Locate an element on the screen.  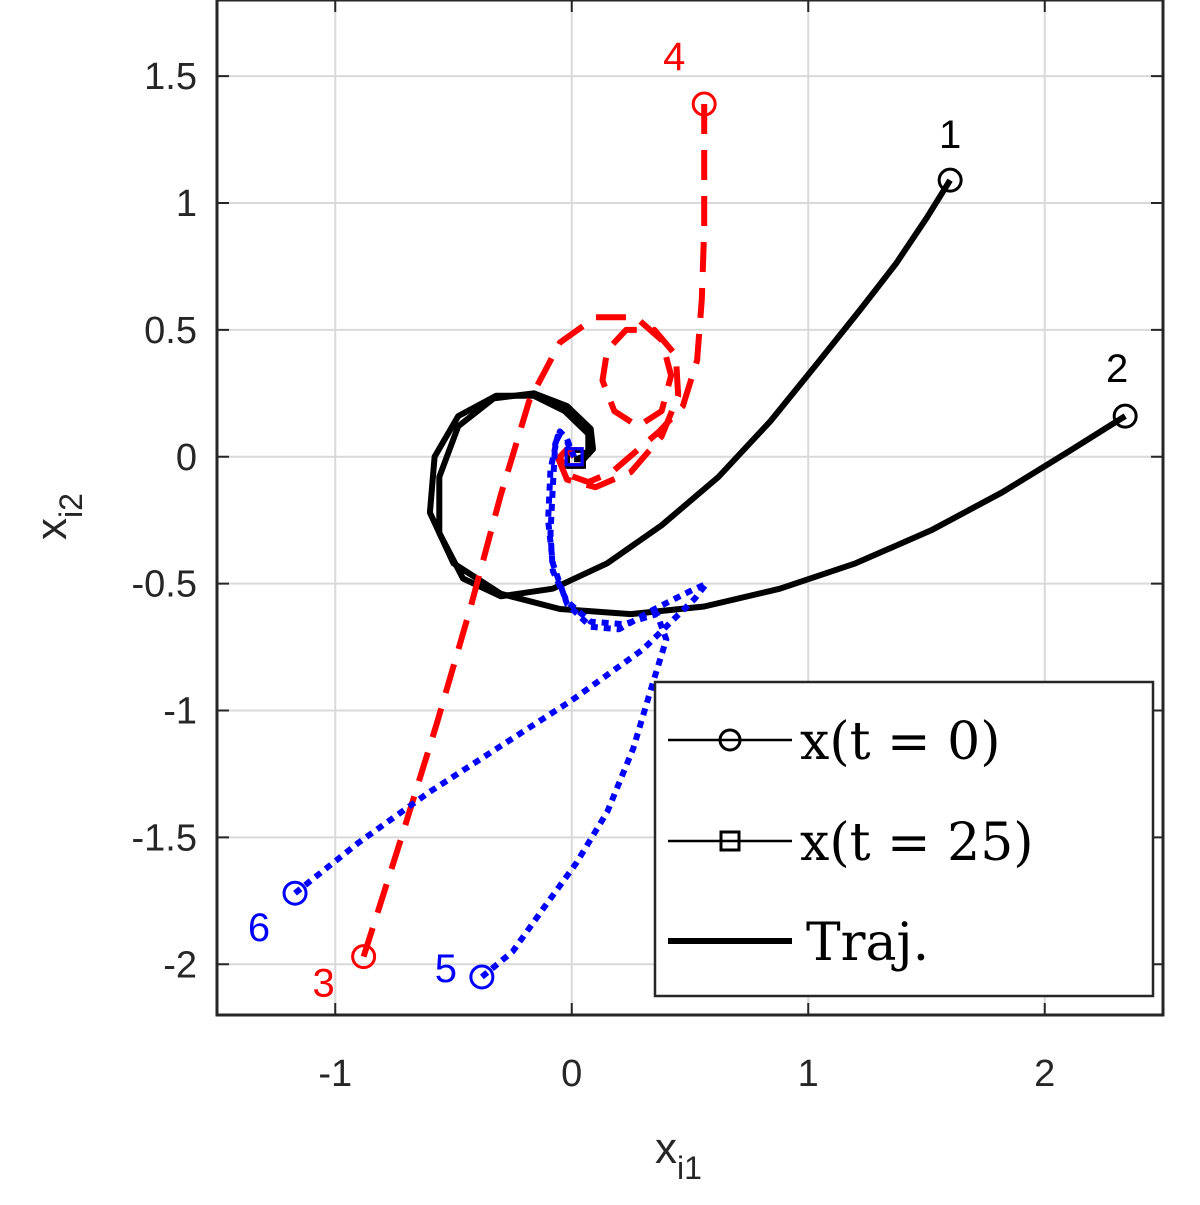
y-tick-label: -2 is located at coordinates (180, 965).